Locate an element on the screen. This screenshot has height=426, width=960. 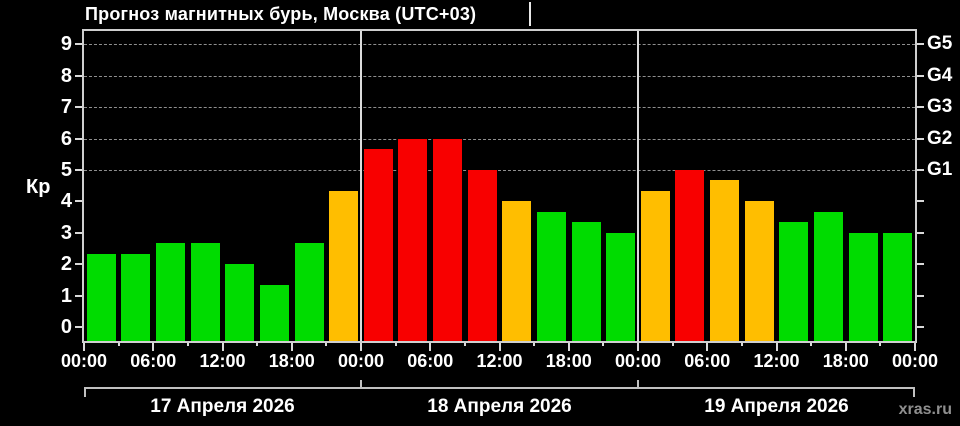
y-tick-label: 1 is located at coordinates (66, 295).